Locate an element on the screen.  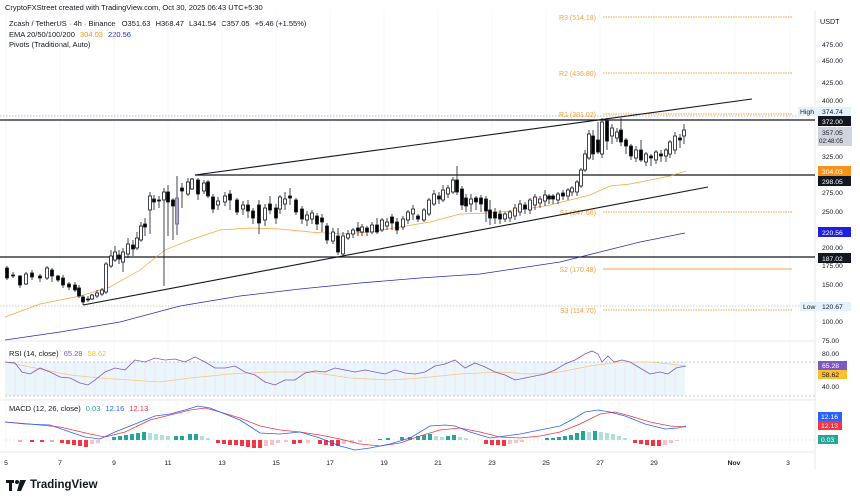
ohlc-open: O351.63 is located at coordinates (136, 23).